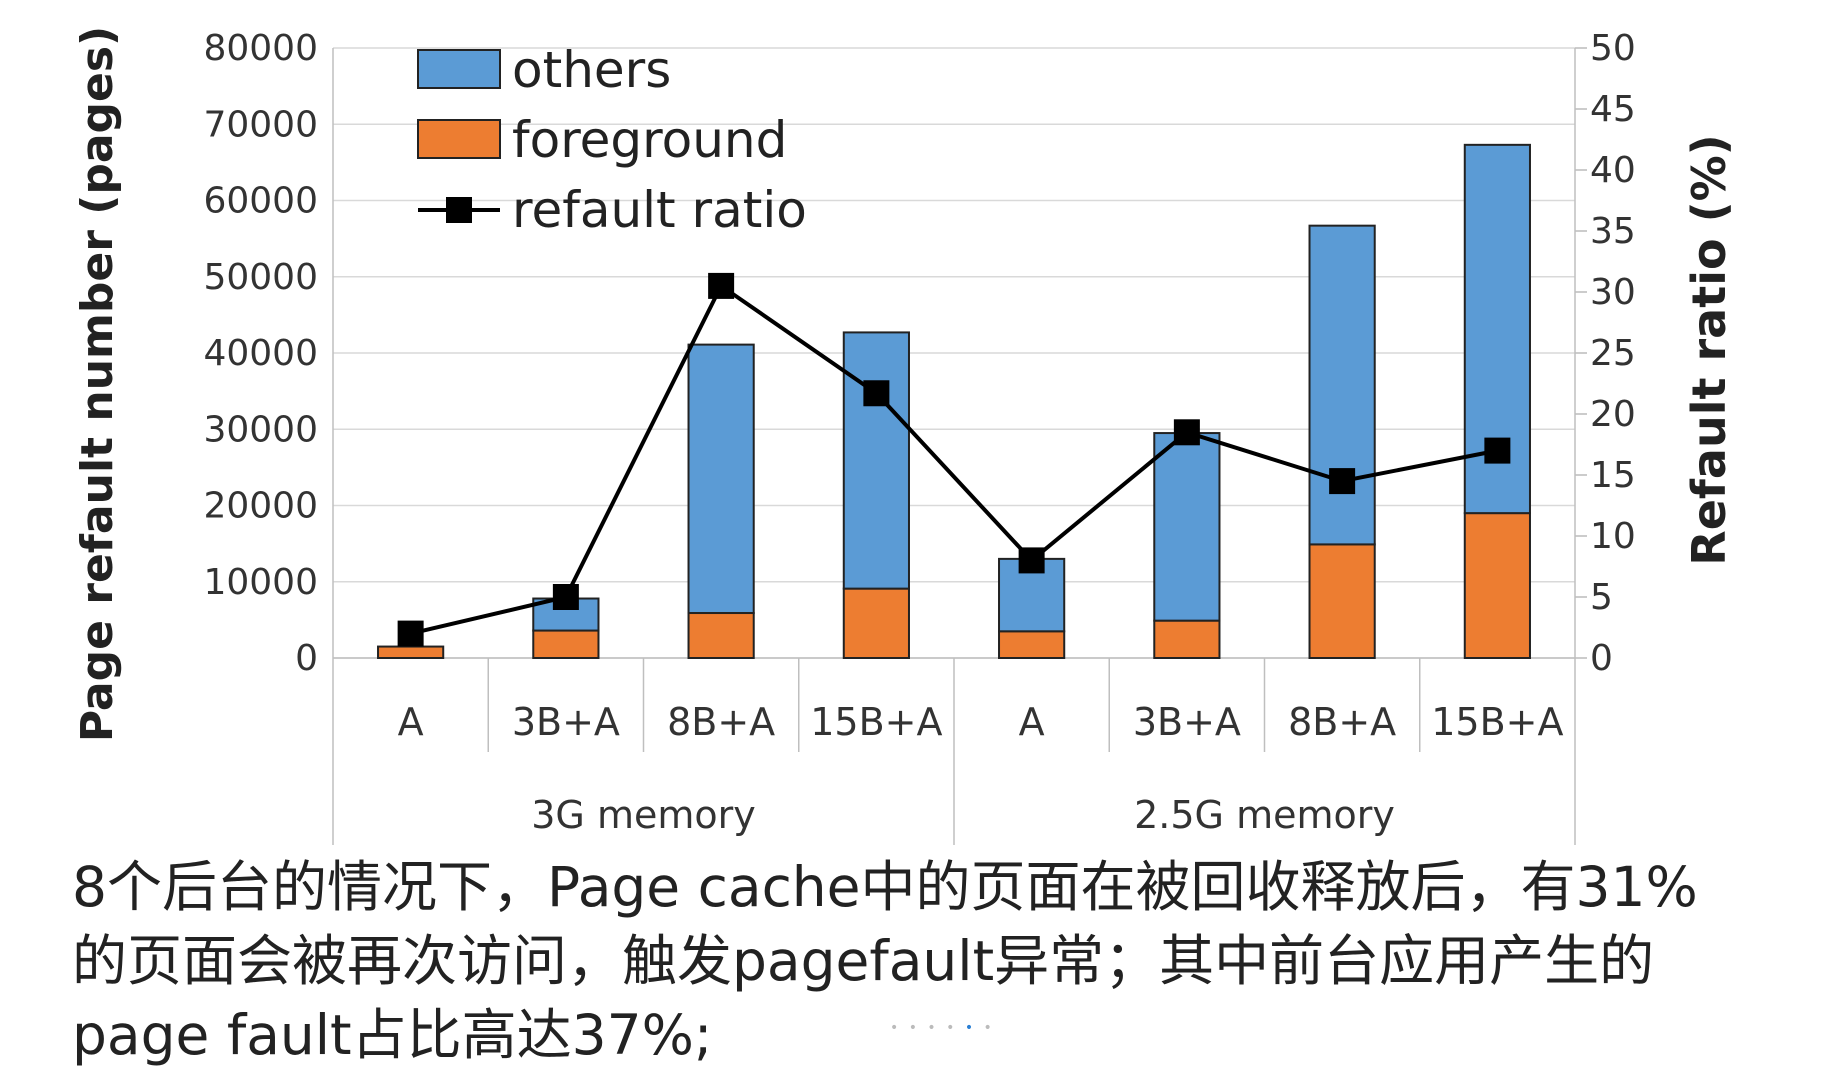 The height and width of the screenshot is (1080, 1842). I want to click on y2-tick-label: 40, so click(1613, 170).